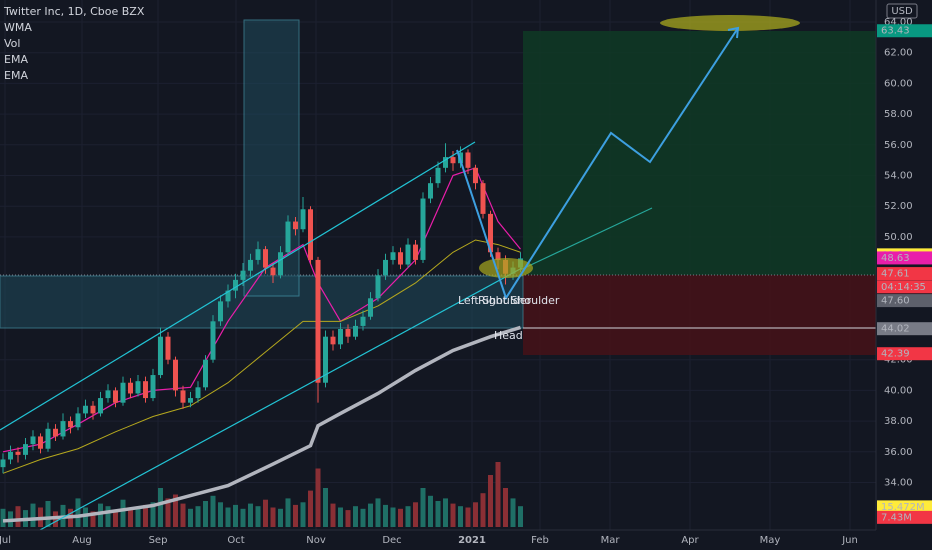 Image resolution: width=932 pixels, height=550 pixels. I want to click on time-tick-label: Feb, so click(540, 540).